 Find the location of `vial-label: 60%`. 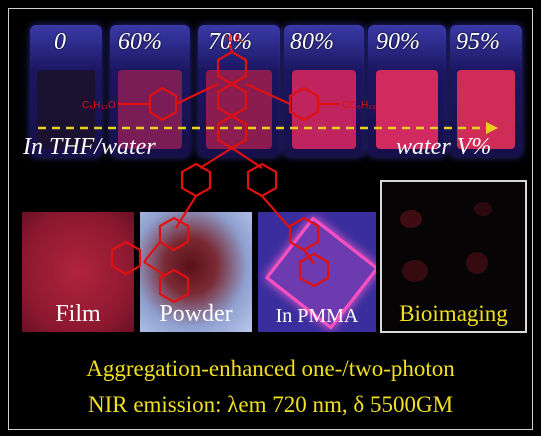

vial-label: 60% is located at coordinates (140, 42).